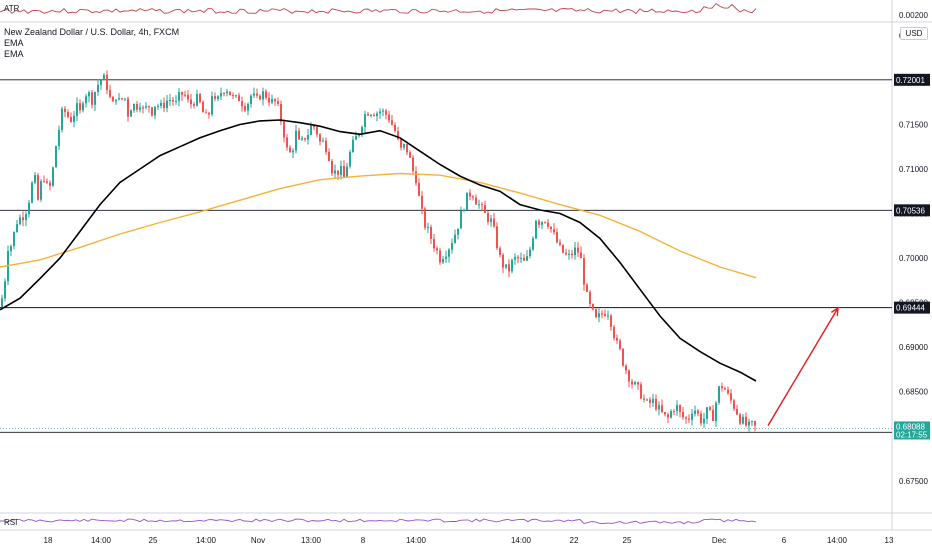  What do you see at coordinates (913, 169) in the screenshot?
I see `price-tick-label: 0.71000` at bounding box center [913, 169].